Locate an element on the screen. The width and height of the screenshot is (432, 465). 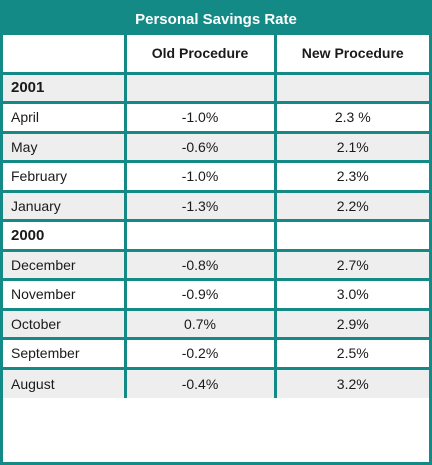
header-row: Old Procedure New Procedure is located at coordinates (216, 55).